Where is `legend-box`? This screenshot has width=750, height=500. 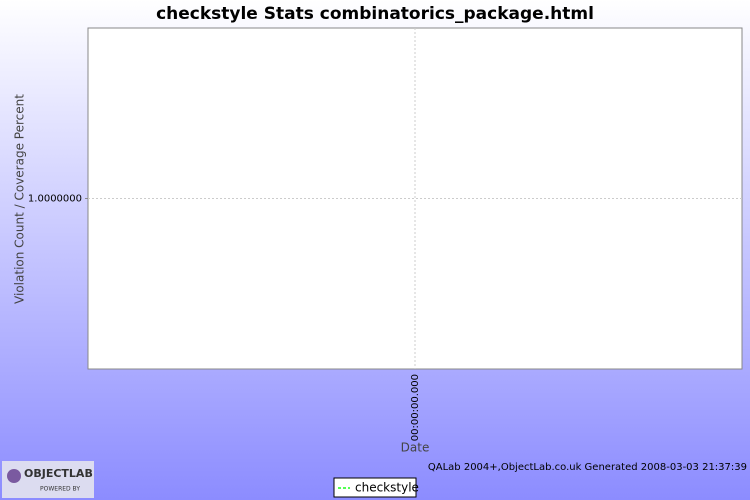
legend-box is located at coordinates (375, 487).